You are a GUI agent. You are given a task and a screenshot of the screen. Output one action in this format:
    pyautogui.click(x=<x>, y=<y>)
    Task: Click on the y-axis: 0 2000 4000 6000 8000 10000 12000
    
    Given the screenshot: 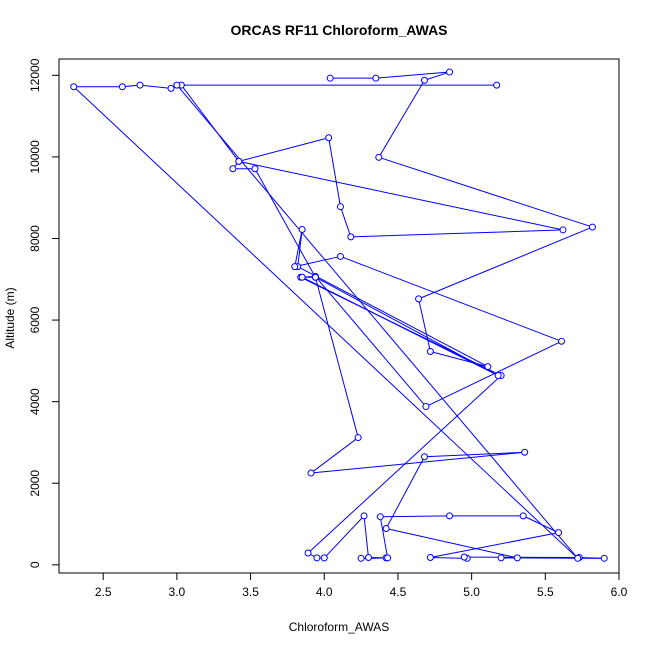 What is the action you would take?
    pyautogui.click(x=44, y=313)
    